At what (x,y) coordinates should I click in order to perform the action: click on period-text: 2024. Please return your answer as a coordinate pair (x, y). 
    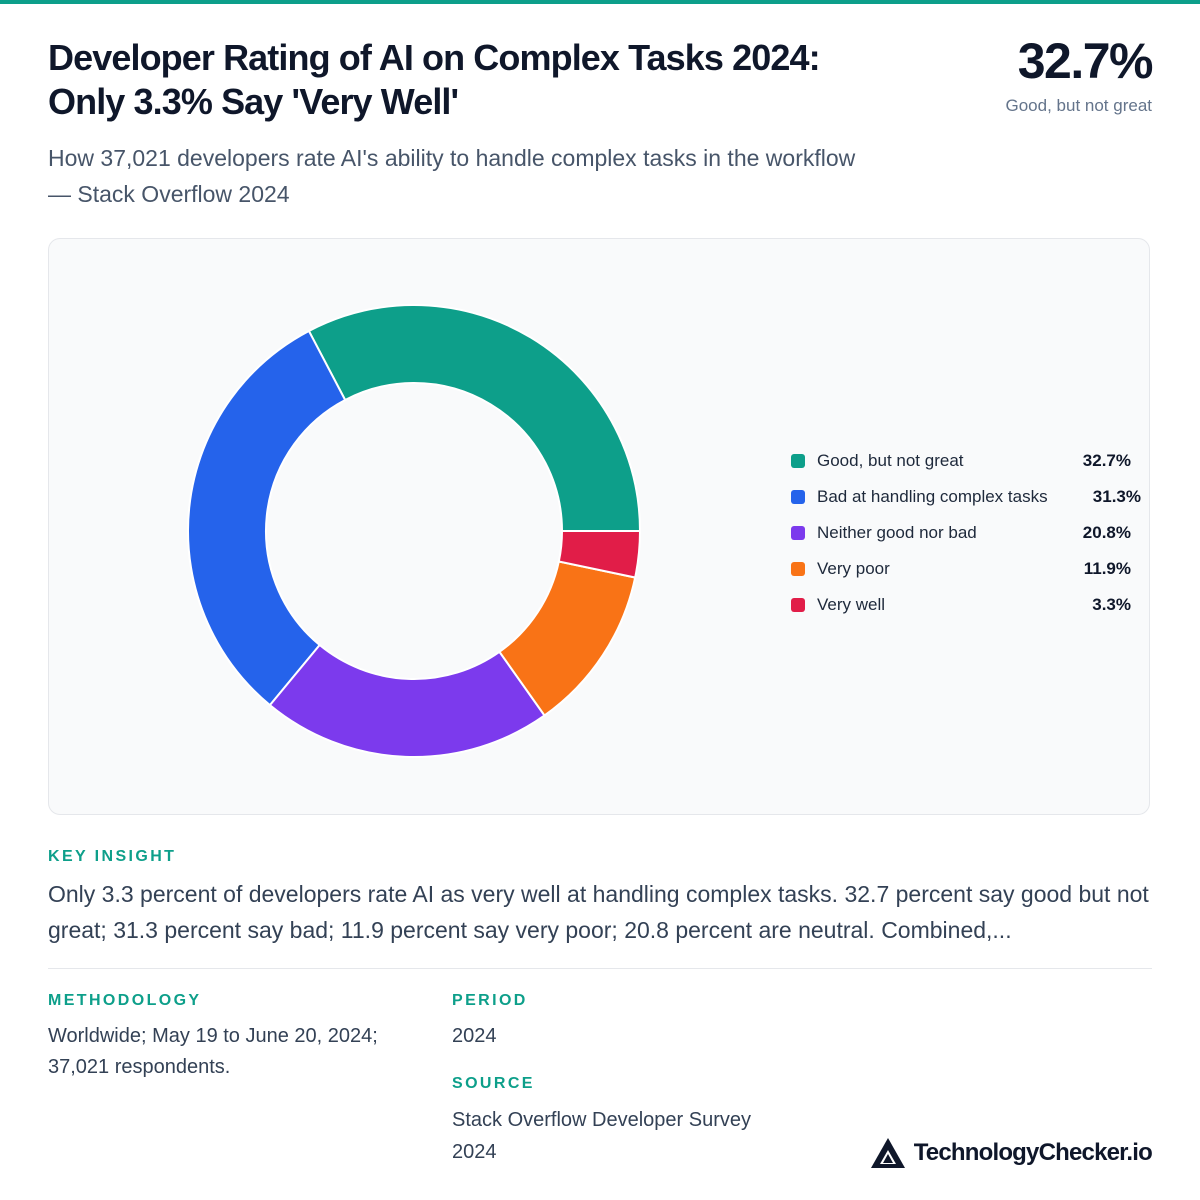
    Looking at the image, I should click on (474, 1036).